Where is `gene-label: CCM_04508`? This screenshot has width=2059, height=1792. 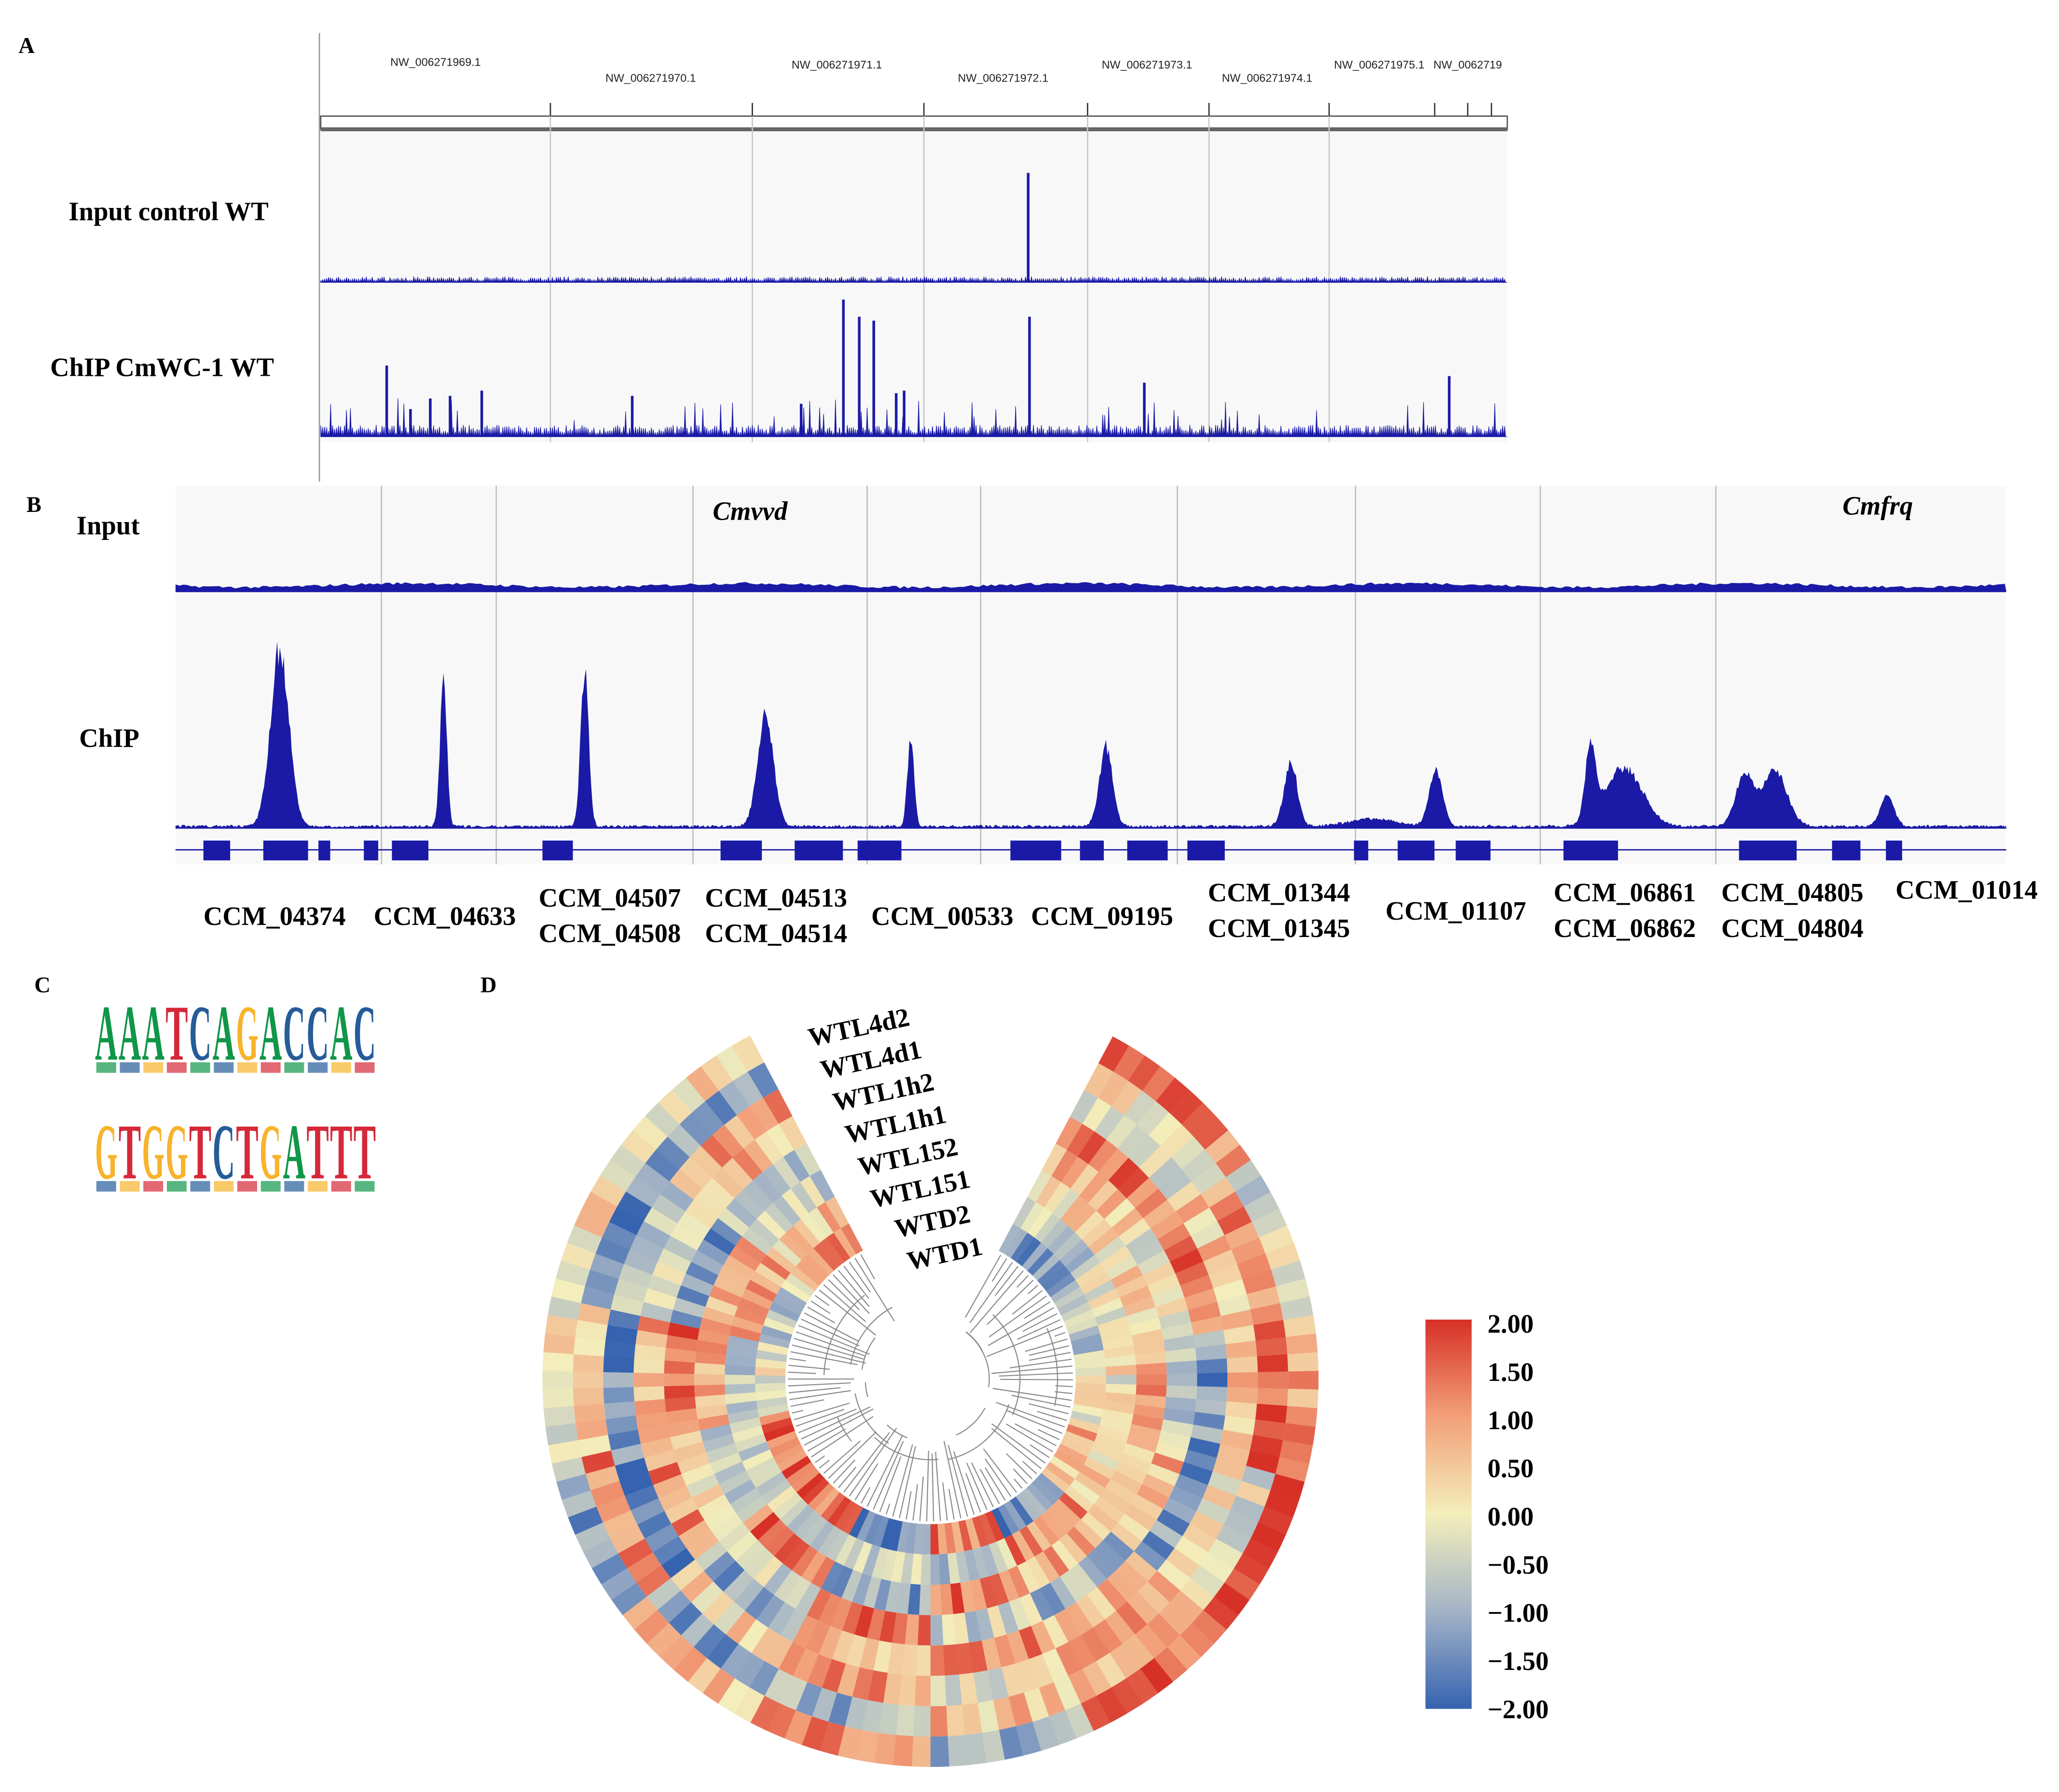 gene-label: CCM_04508 is located at coordinates (610, 933).